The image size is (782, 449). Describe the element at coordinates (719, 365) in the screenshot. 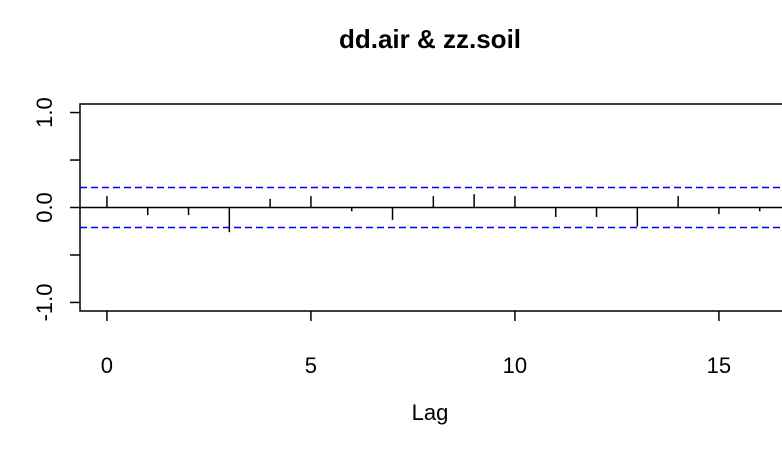

I see `x-tick-label: 15` at that location.